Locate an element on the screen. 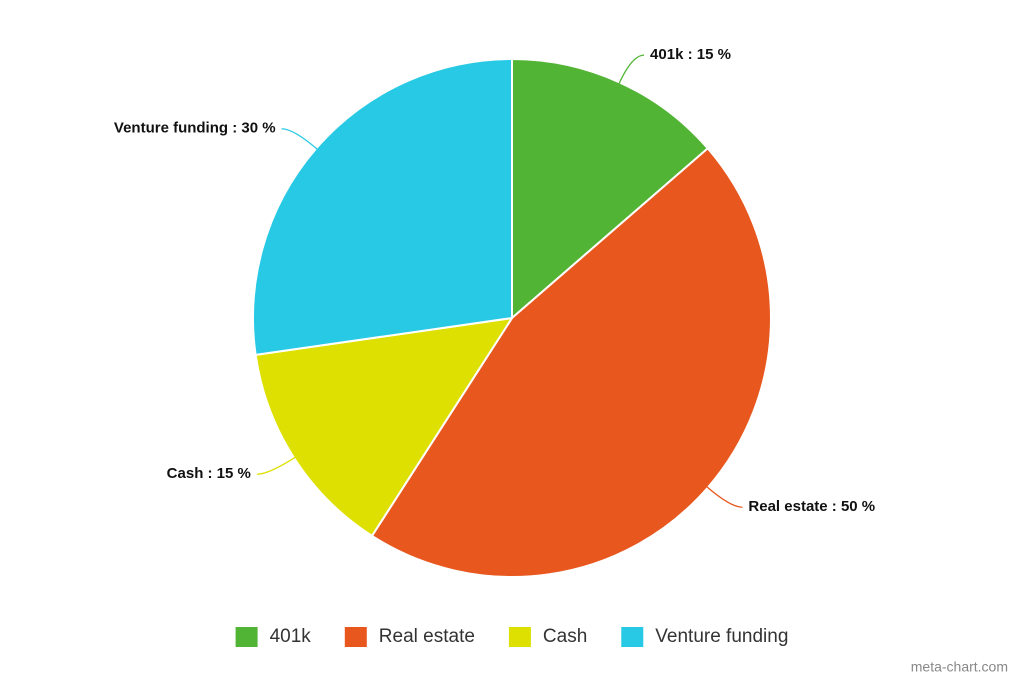  legend-label: Cash is located at coordinates (565, 636).